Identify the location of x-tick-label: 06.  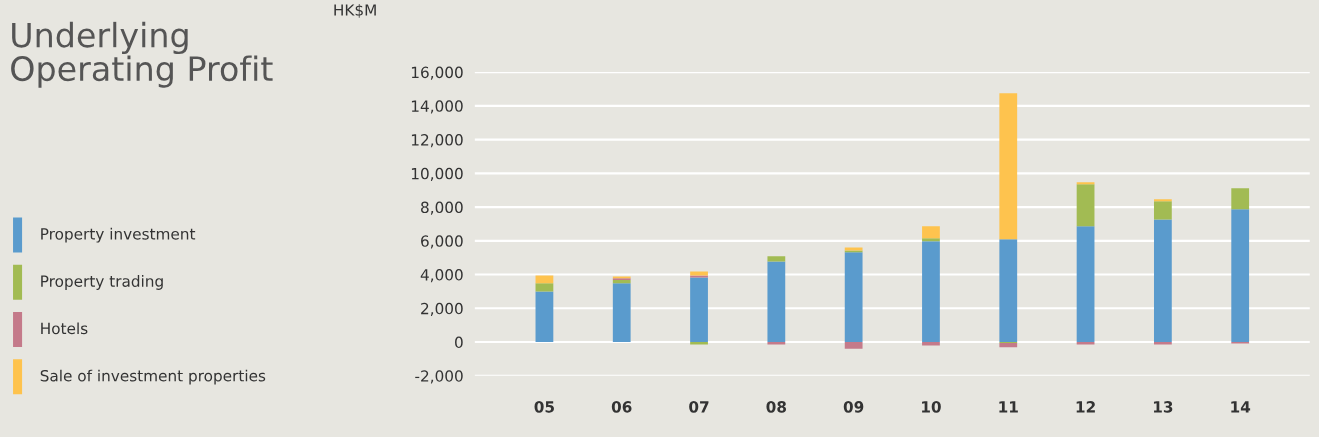
(621, 407).